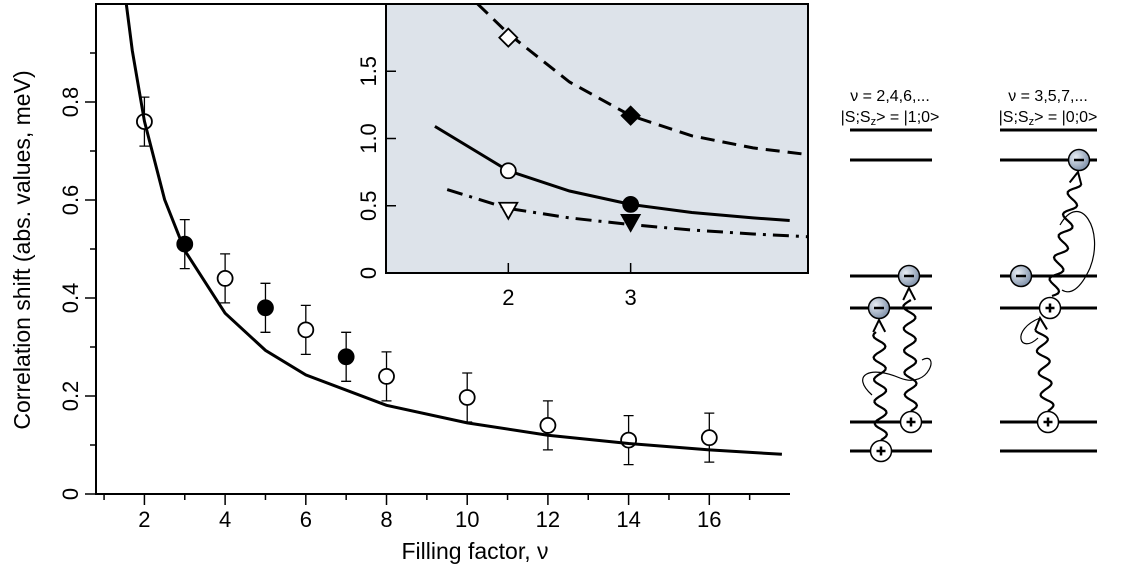 Image resolution: width=1145 pixels, height=575 pixels. I want to click on loops, so click(979, 303).